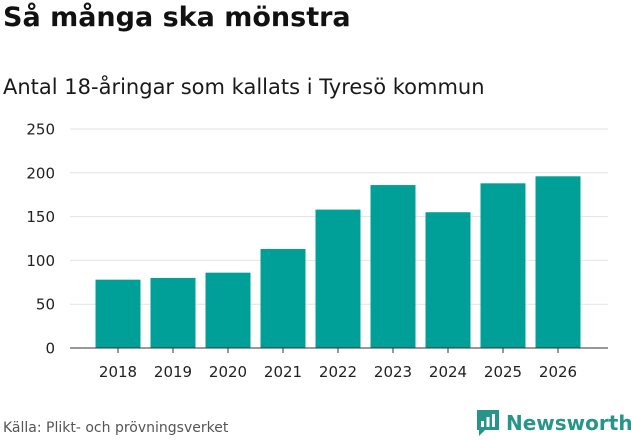 This screenshot has height=440, width=631. What do you see at coordinates (45, 305) in the screenshot?
I see `y-tick-label: 50` at bounding box center [45, 305].